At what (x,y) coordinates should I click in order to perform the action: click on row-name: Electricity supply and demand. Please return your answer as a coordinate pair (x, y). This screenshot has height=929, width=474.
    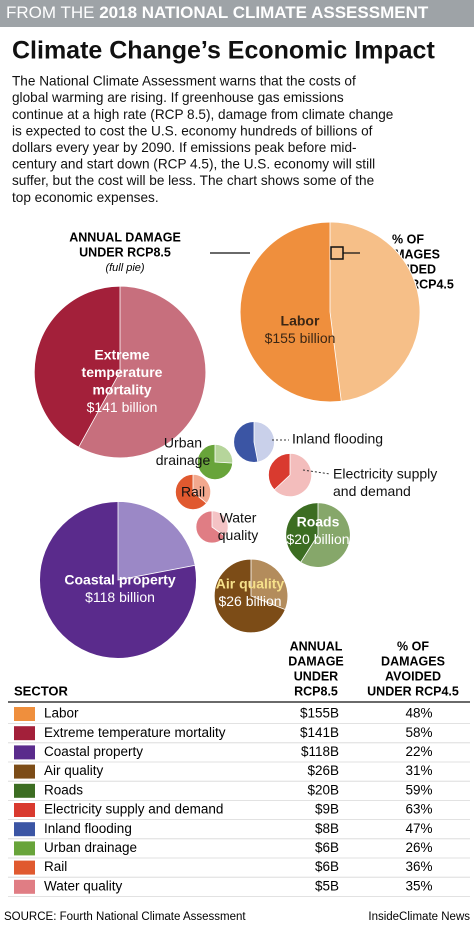
    Looking at the image, I should click on (133, 809).